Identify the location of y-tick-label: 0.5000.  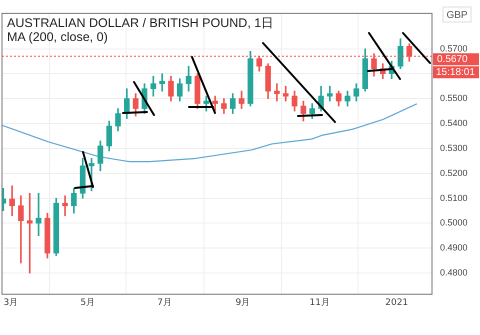
(454, 223).